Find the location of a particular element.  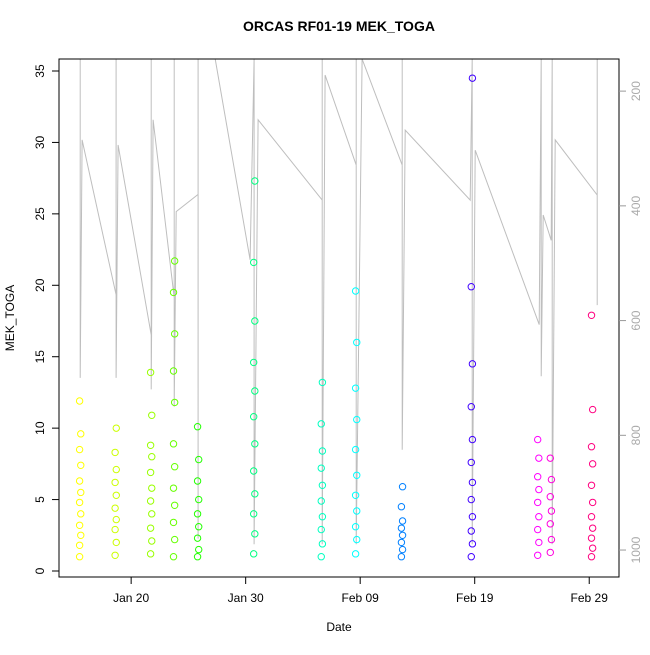

y-tick-label: 20 is located at coordinates (40, 285).